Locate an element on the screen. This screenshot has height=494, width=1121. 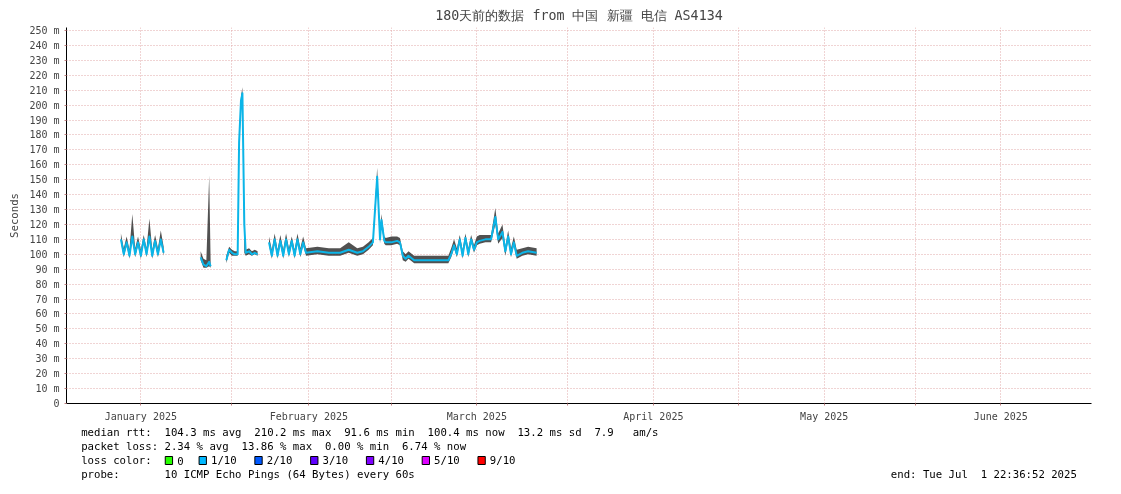
y-tick-label: 240 m is located at coordinates (44, 45).